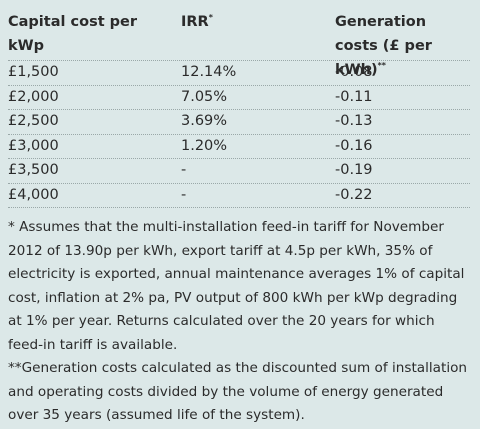 The image size is (480, 429). What do you see at coordinates (204, 121) in the screenshot?
I see `cell-irr: 3.69%` at bounding box center [204, 121].